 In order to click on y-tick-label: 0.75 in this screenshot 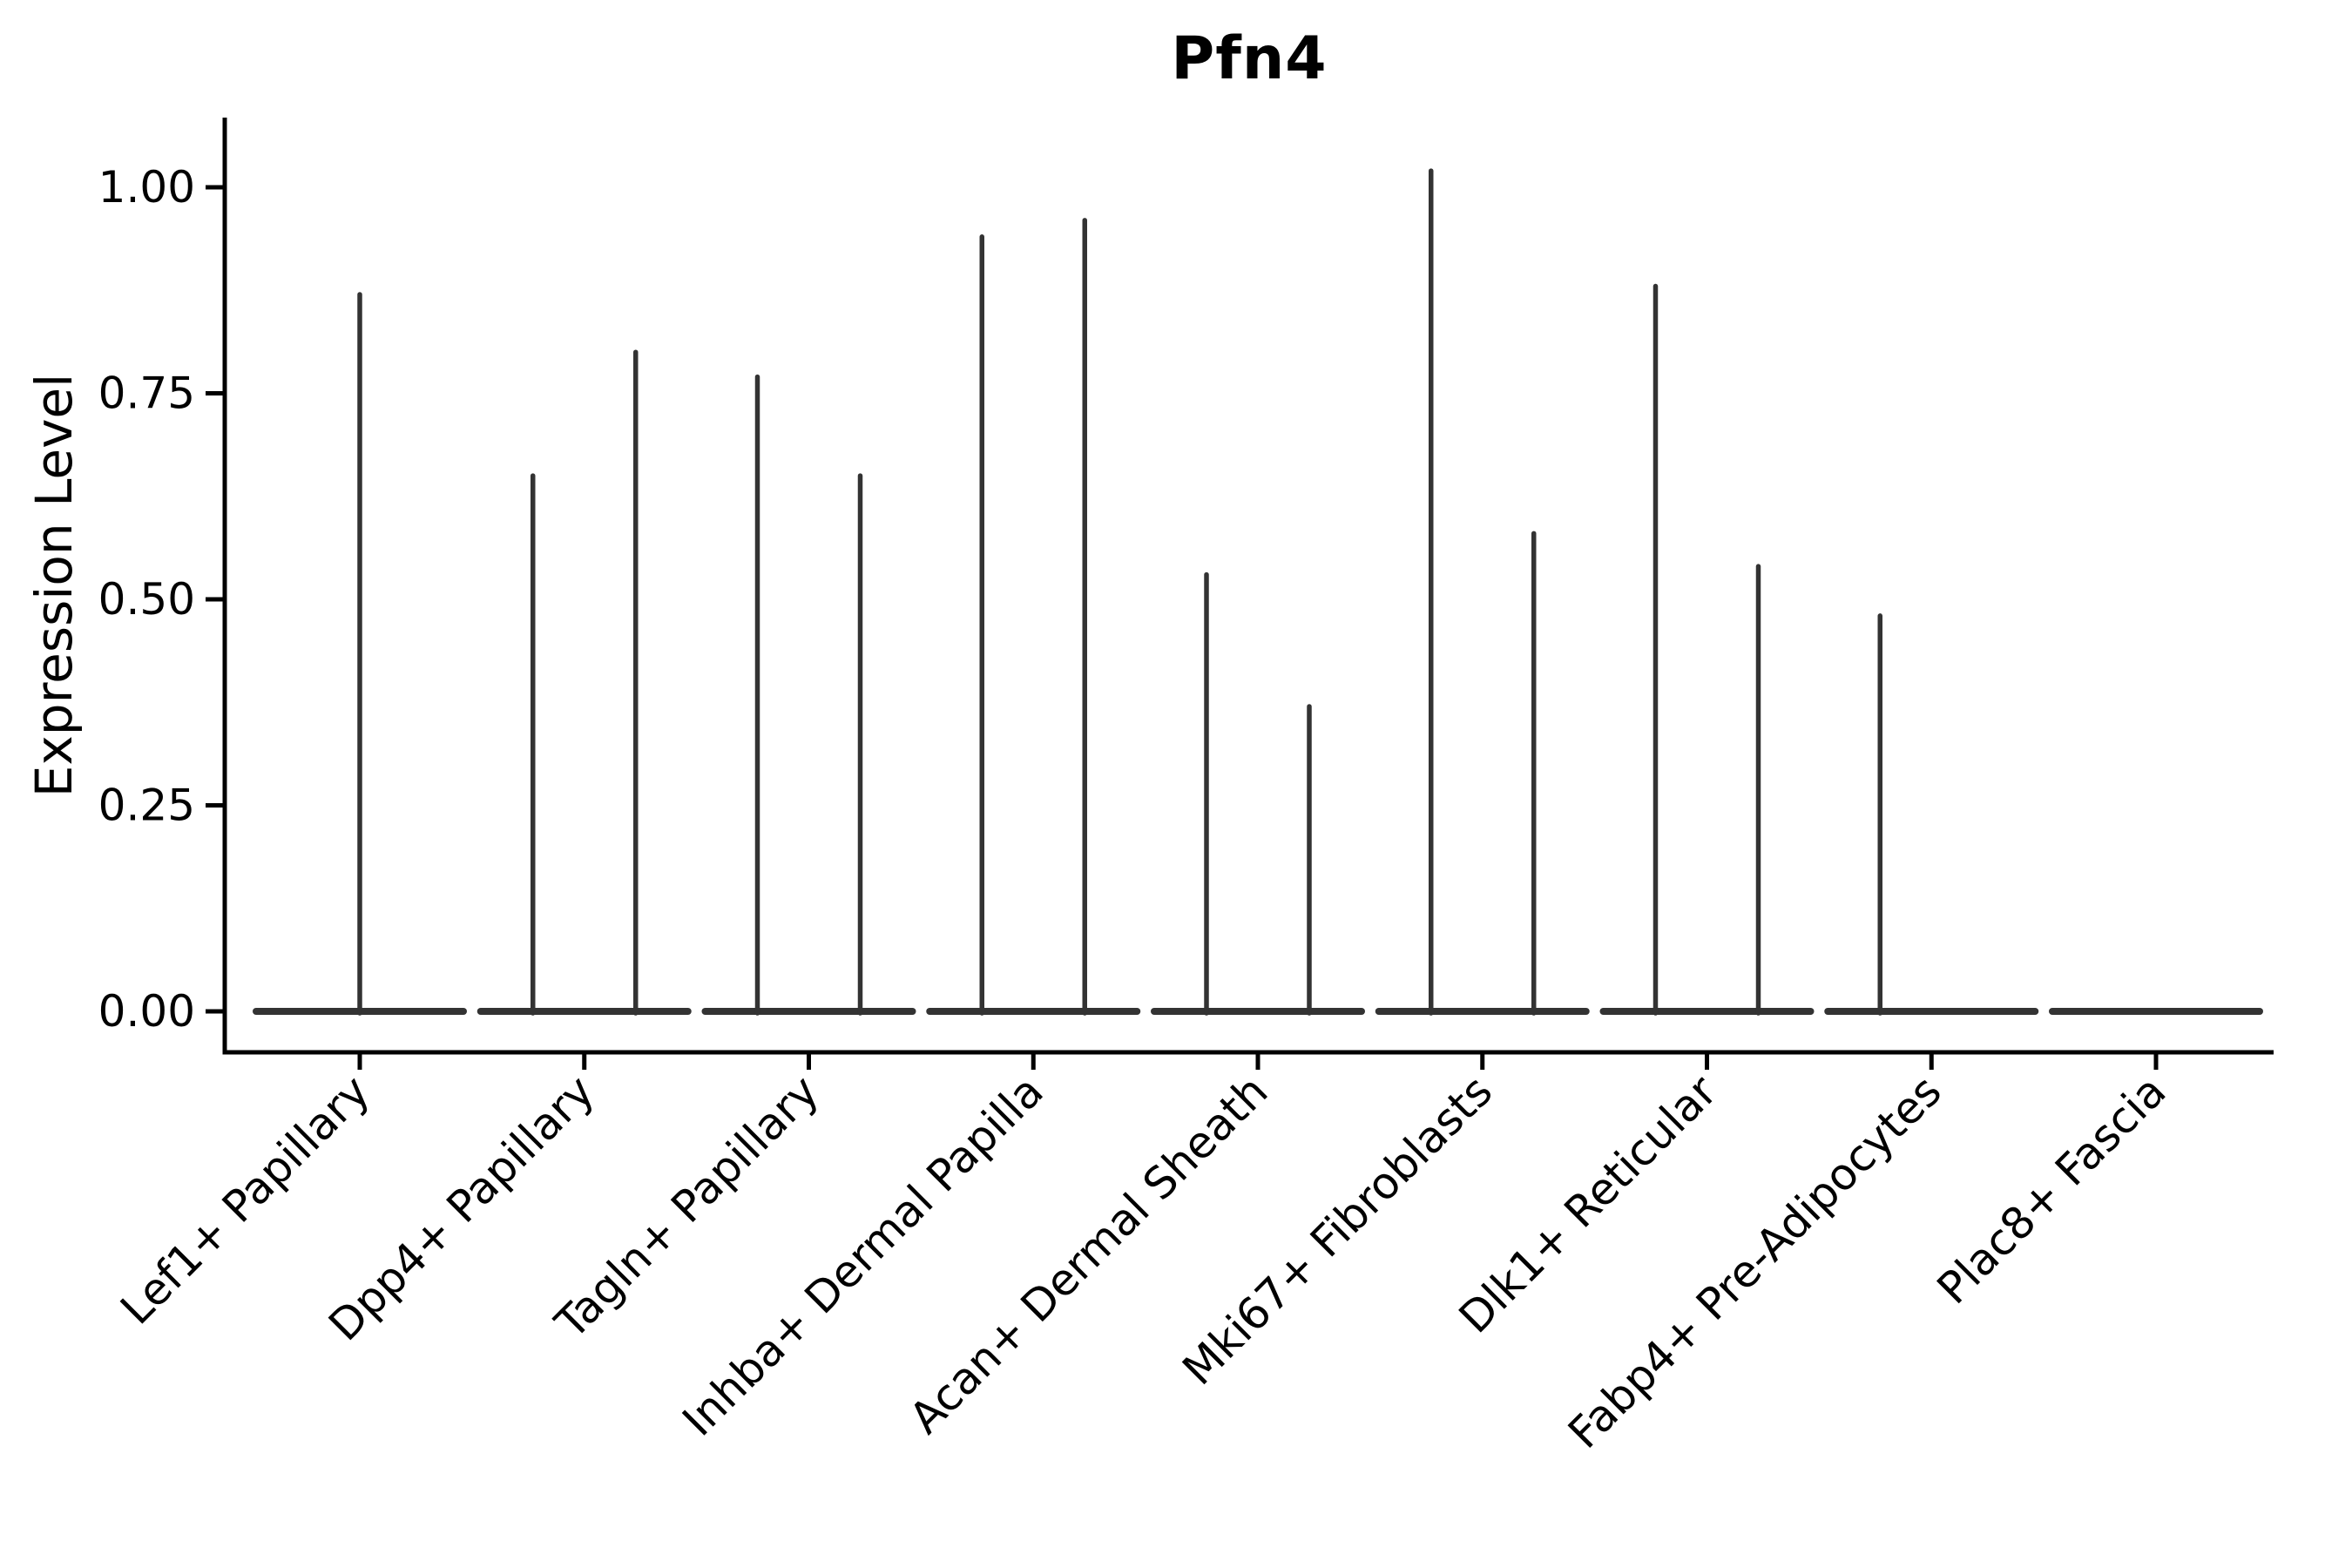, I will do `click(146, 393)`.